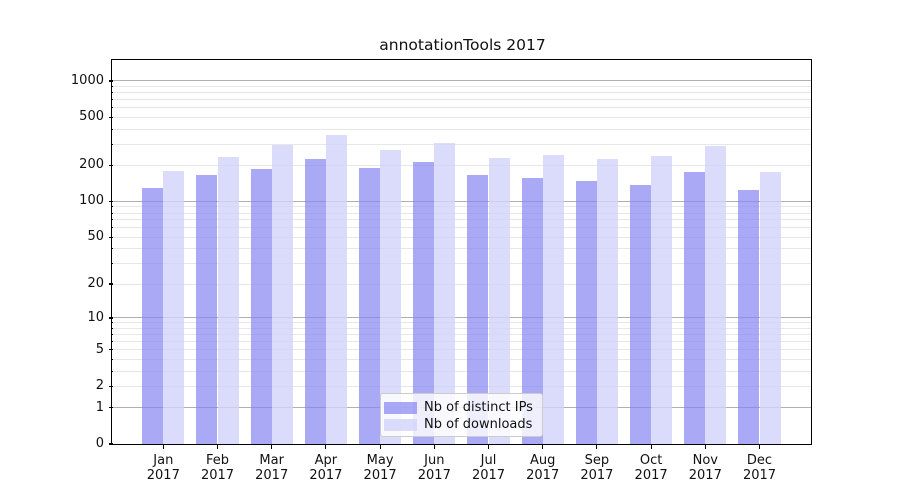  Describe the element at coordinates (532, 310) in the screenshot. I see `bar-ips-Aug` at that location.